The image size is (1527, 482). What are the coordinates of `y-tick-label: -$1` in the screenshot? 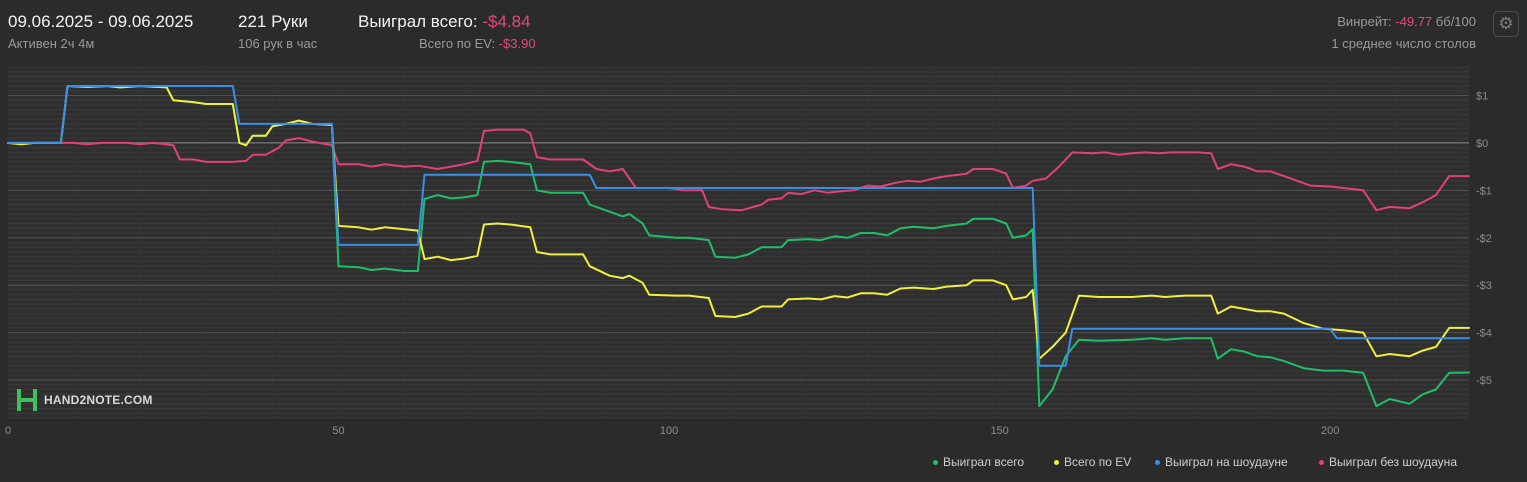 It's located at (1484, 191).